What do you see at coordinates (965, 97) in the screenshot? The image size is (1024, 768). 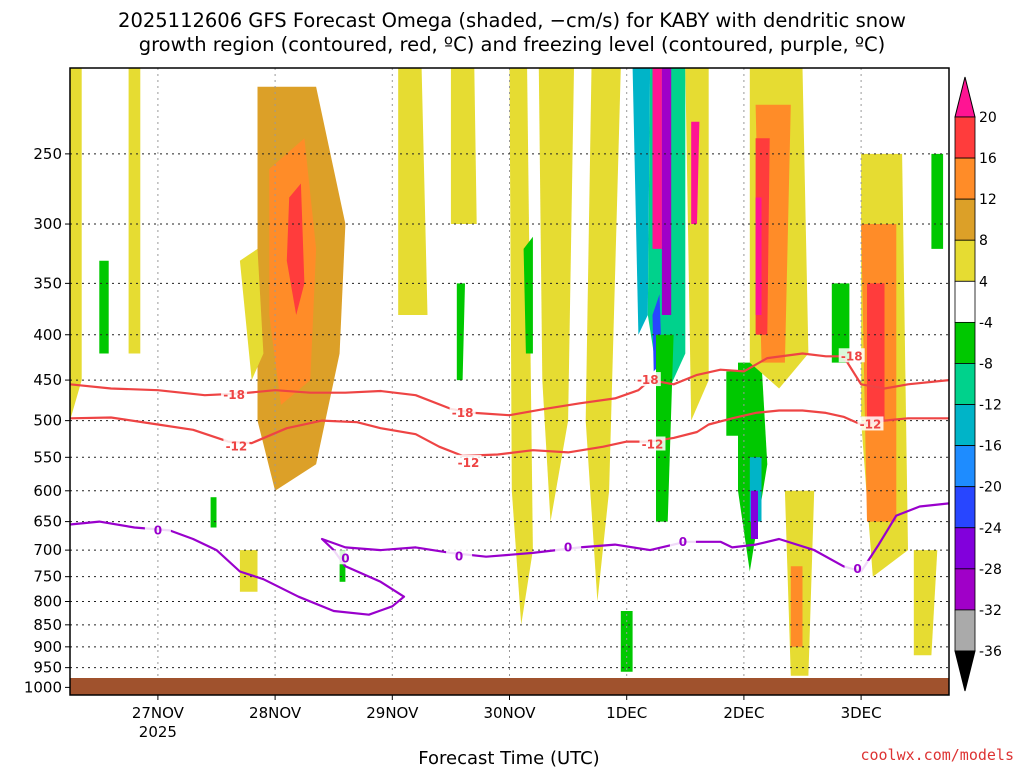 I see `colorbar-top-triangle` at bounding box center [965, 97].